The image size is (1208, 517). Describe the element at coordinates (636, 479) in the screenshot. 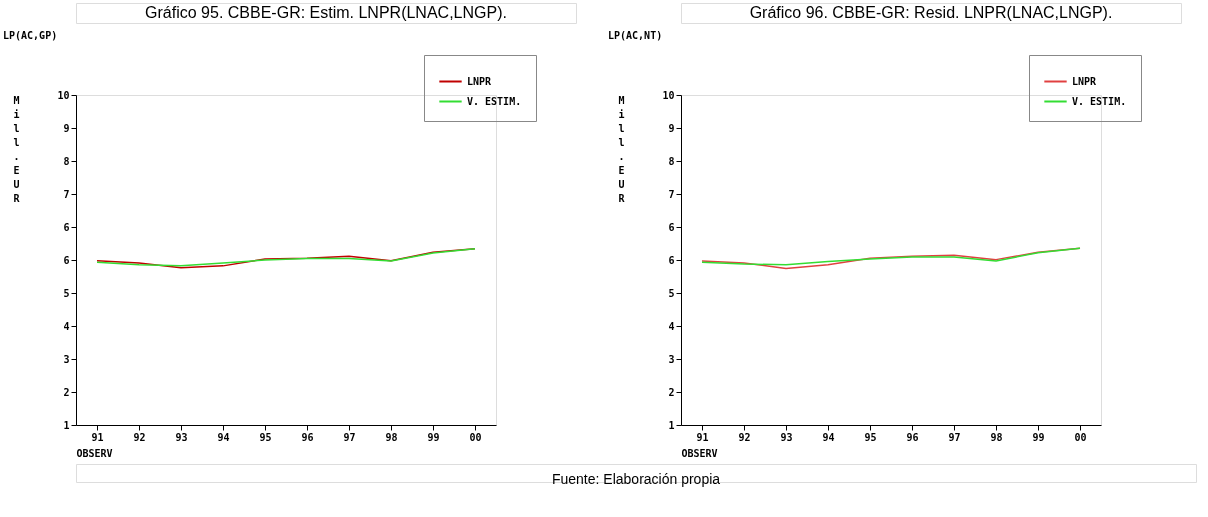

I see `source-note: Fuente: Elaboración propia` at that location.